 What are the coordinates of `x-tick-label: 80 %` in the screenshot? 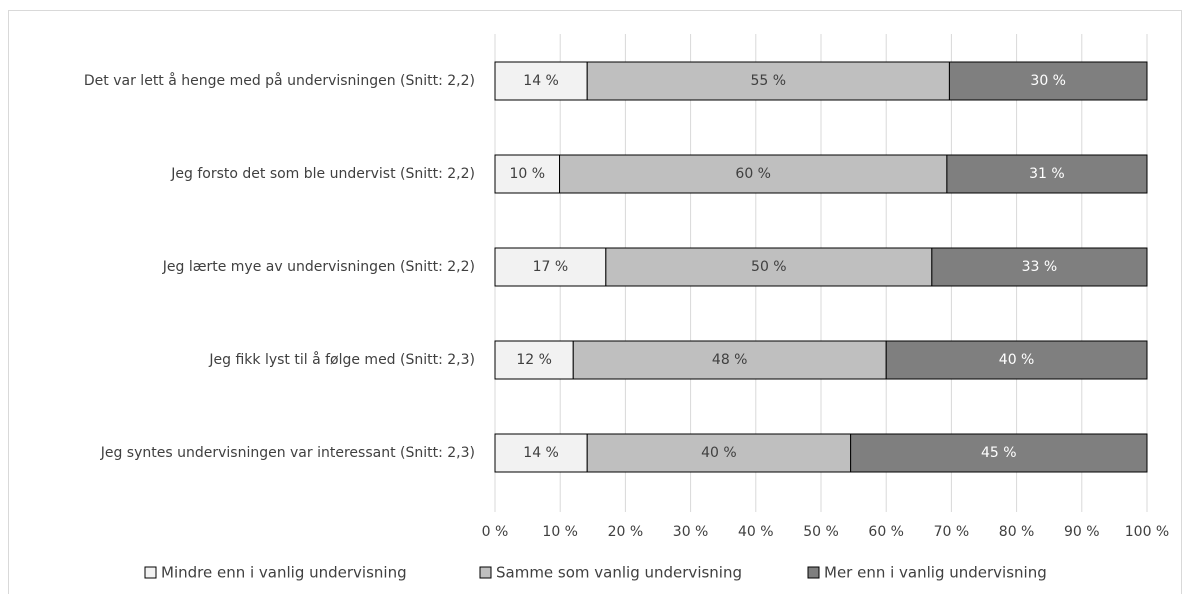 It's located at (1017, 532).